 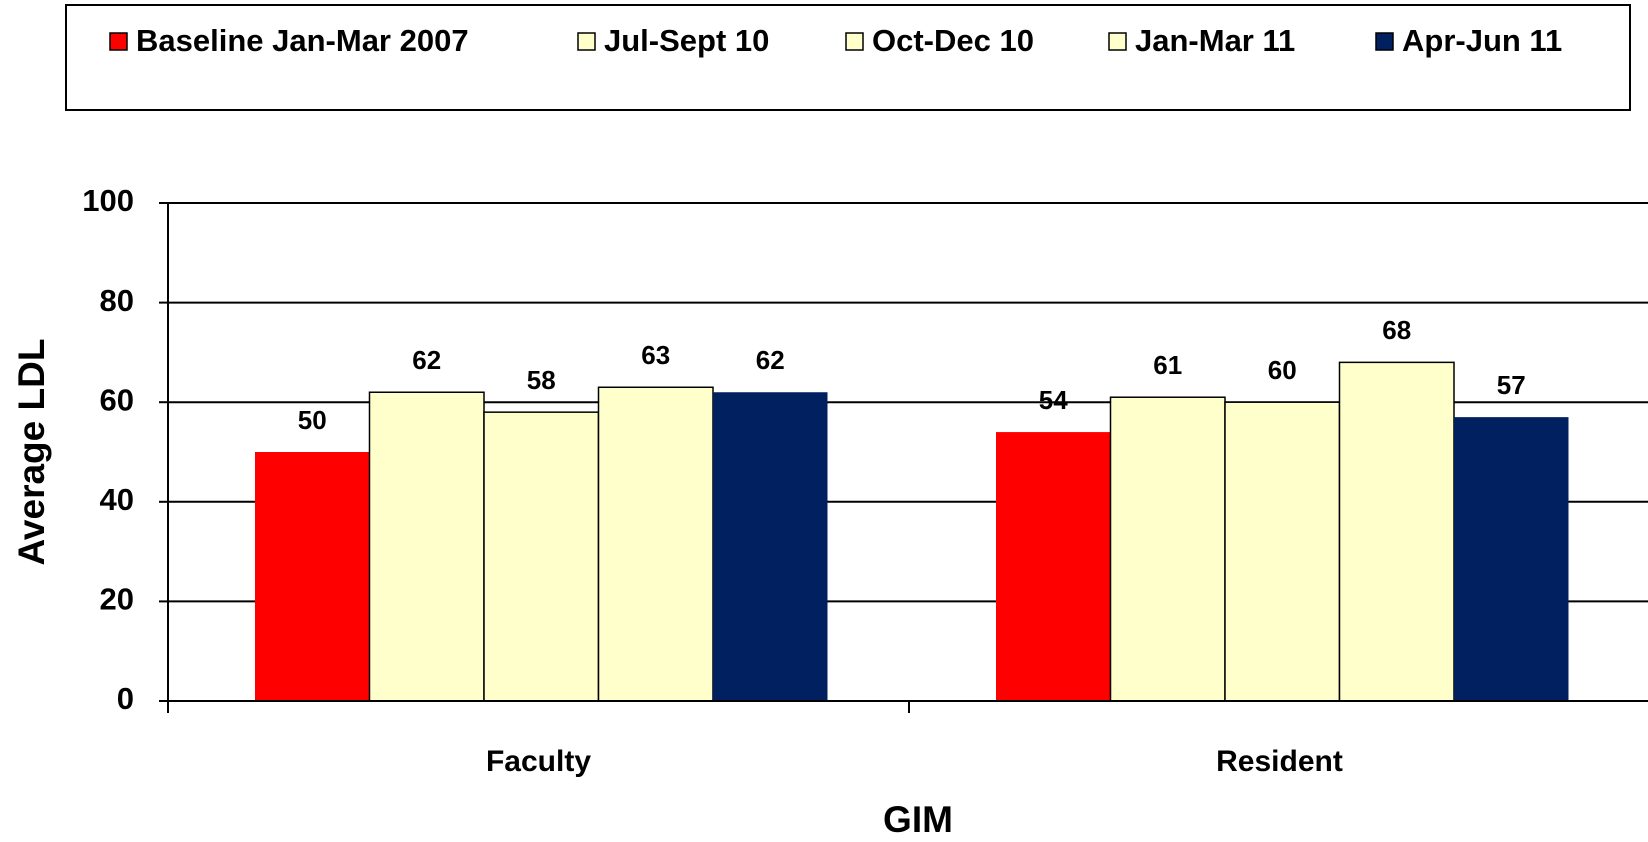 I want to click on legend-box, so click(x=848, y=57).